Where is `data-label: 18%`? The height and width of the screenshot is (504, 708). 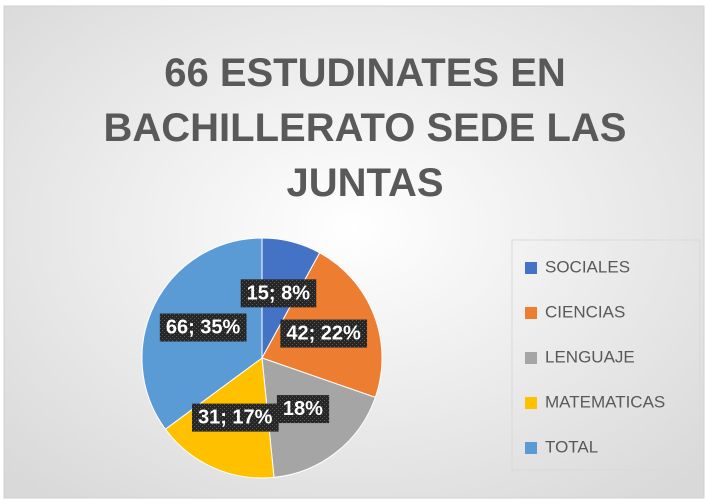
data-label: 18% is located at coordinates (303, 409).